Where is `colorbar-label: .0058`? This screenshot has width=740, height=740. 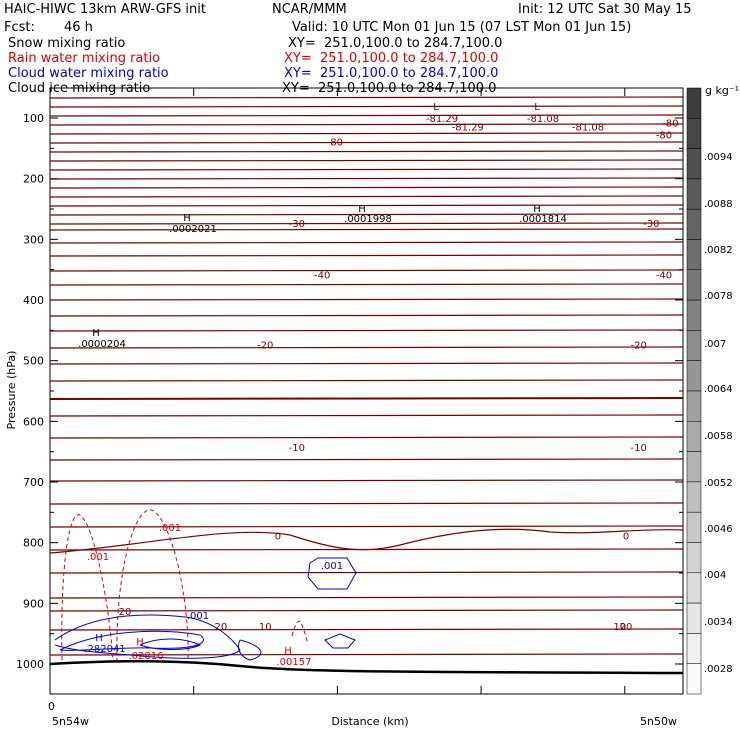
colorbar-label: .0058 is located at coordinates (718, 436).